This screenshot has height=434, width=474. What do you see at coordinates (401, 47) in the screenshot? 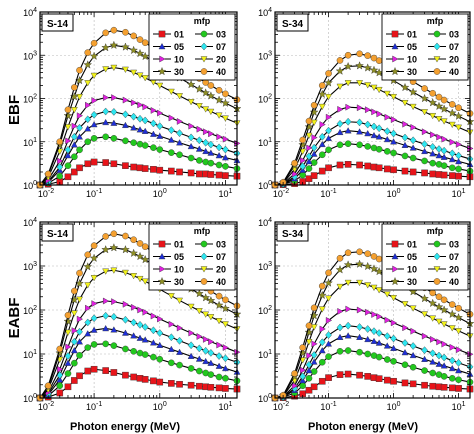
I see `legend-entry-05: 05` at bounding box center [401, 47].